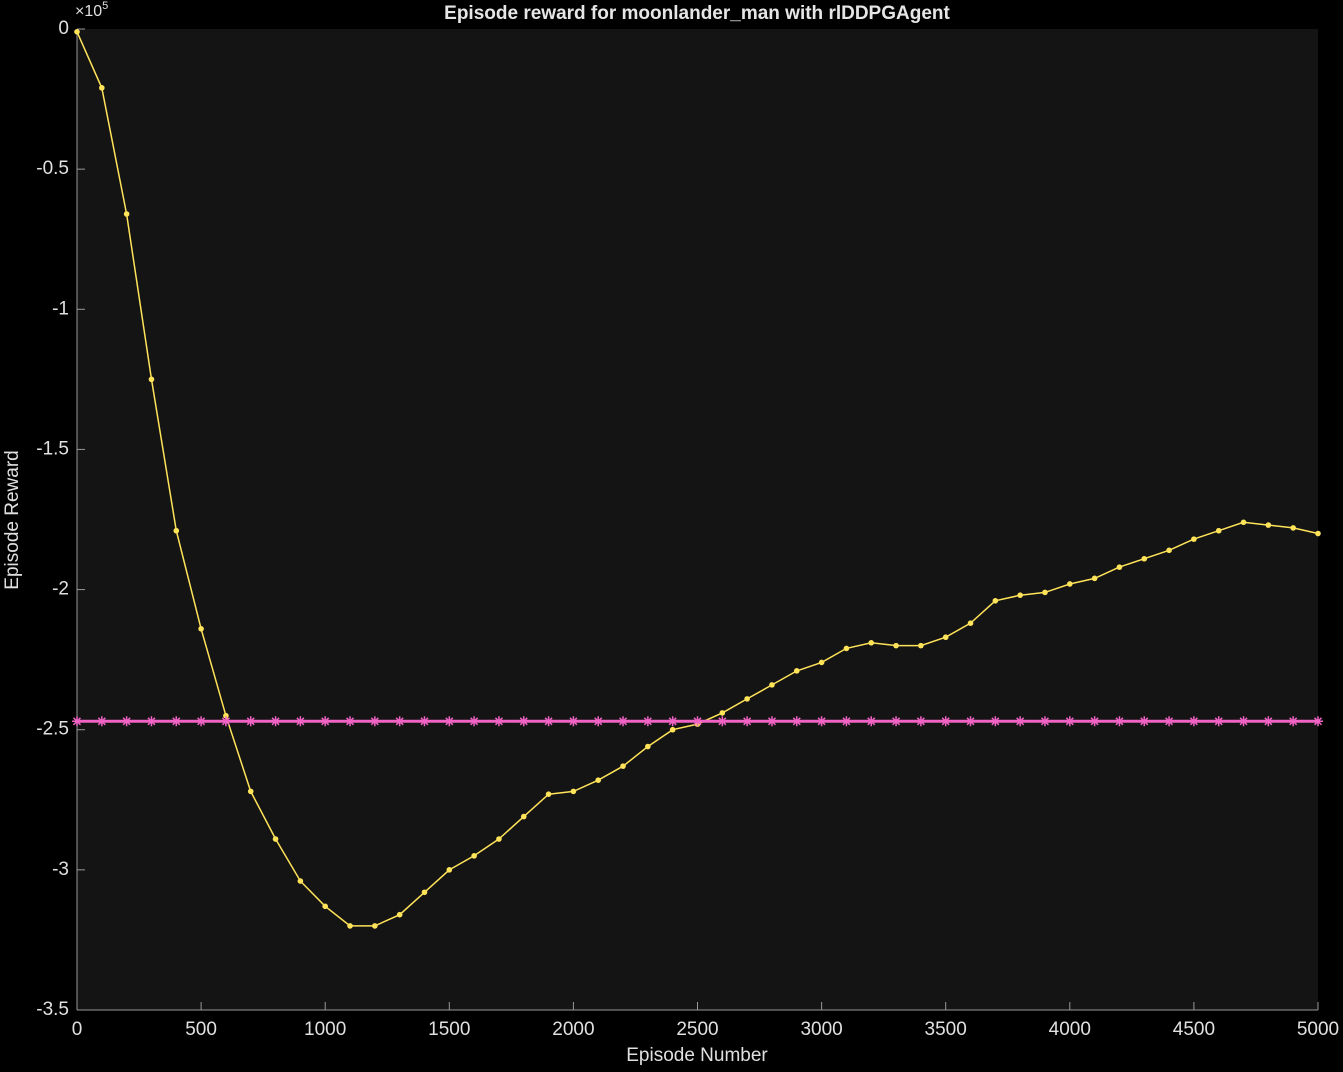 Image resolution: width=1343 pixels, height=1072 pixels. What do you see at coordinates (60, 589) in the screenshot?
I see `y-tick-label: -2` at bounding box center [60, 589].